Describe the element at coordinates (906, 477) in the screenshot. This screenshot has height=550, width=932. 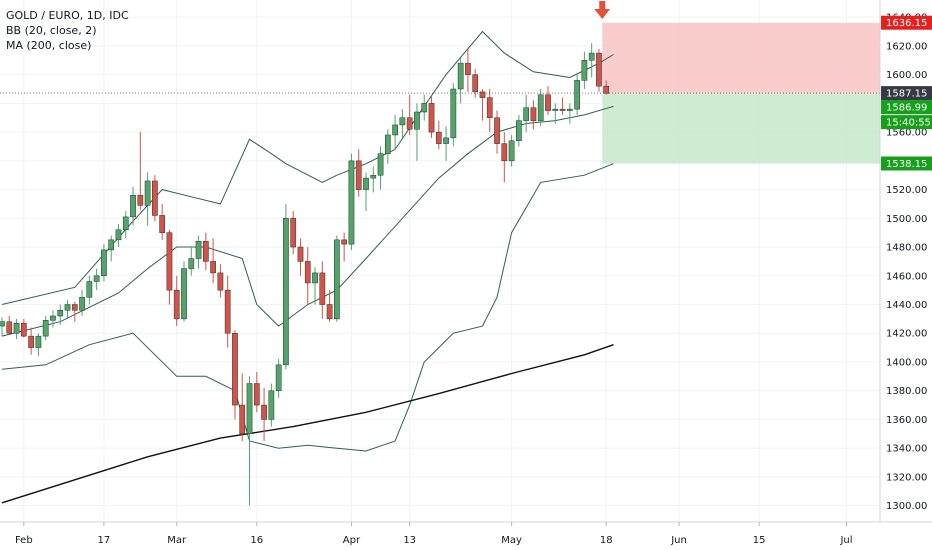
I see `price-tick-label: 1320.00` at that location.